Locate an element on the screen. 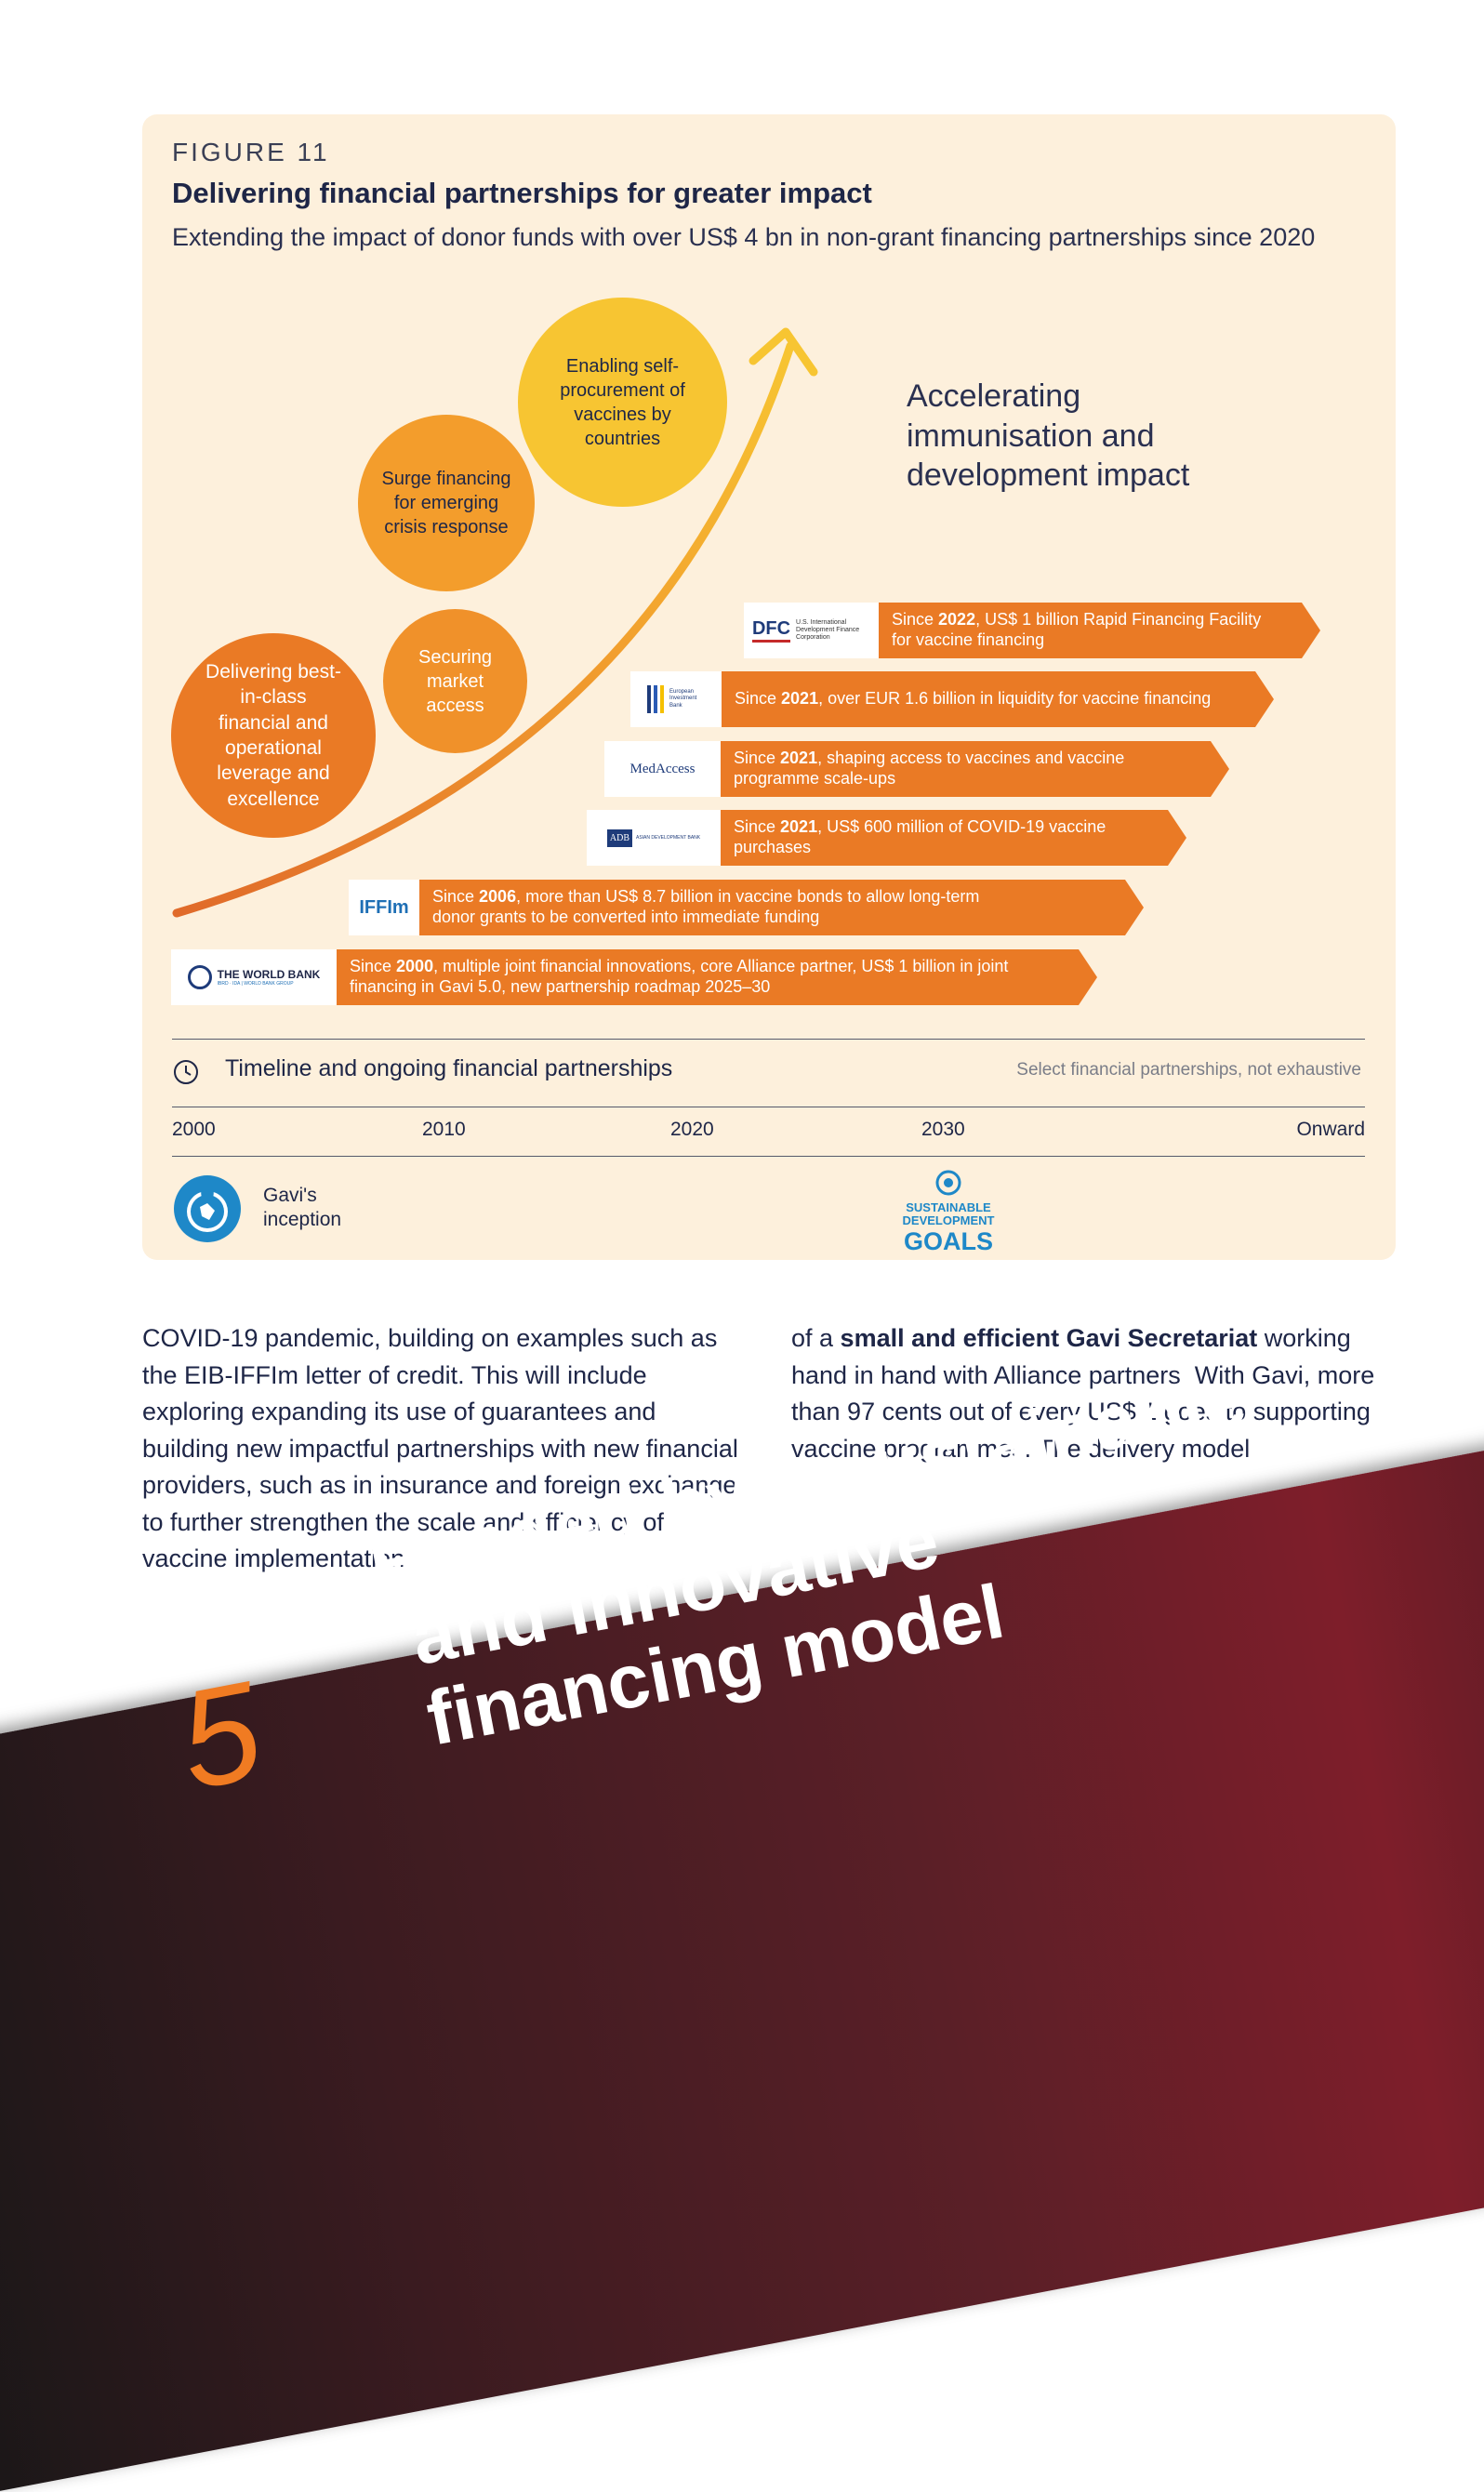 This screenshot has width=1484, height=2492. iffim-logo: IFFIm is located at coordinates (384, 907).